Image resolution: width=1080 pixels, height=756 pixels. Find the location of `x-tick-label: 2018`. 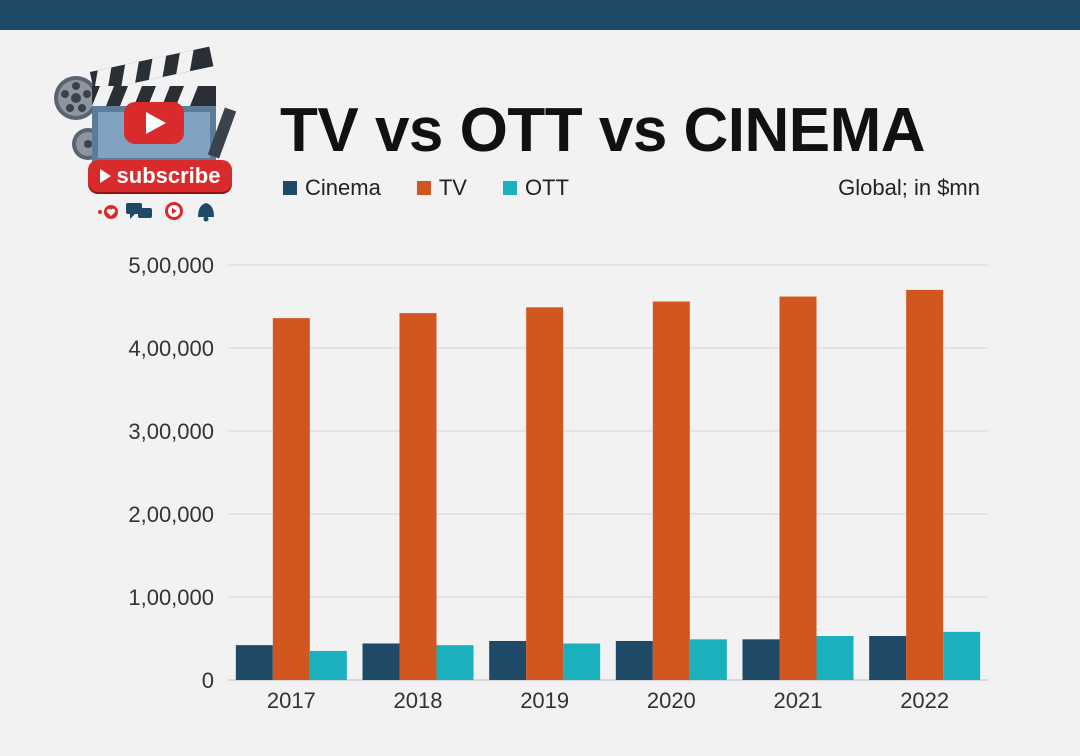

x-tick-label: 2018 is located at coordinates (418, 700).